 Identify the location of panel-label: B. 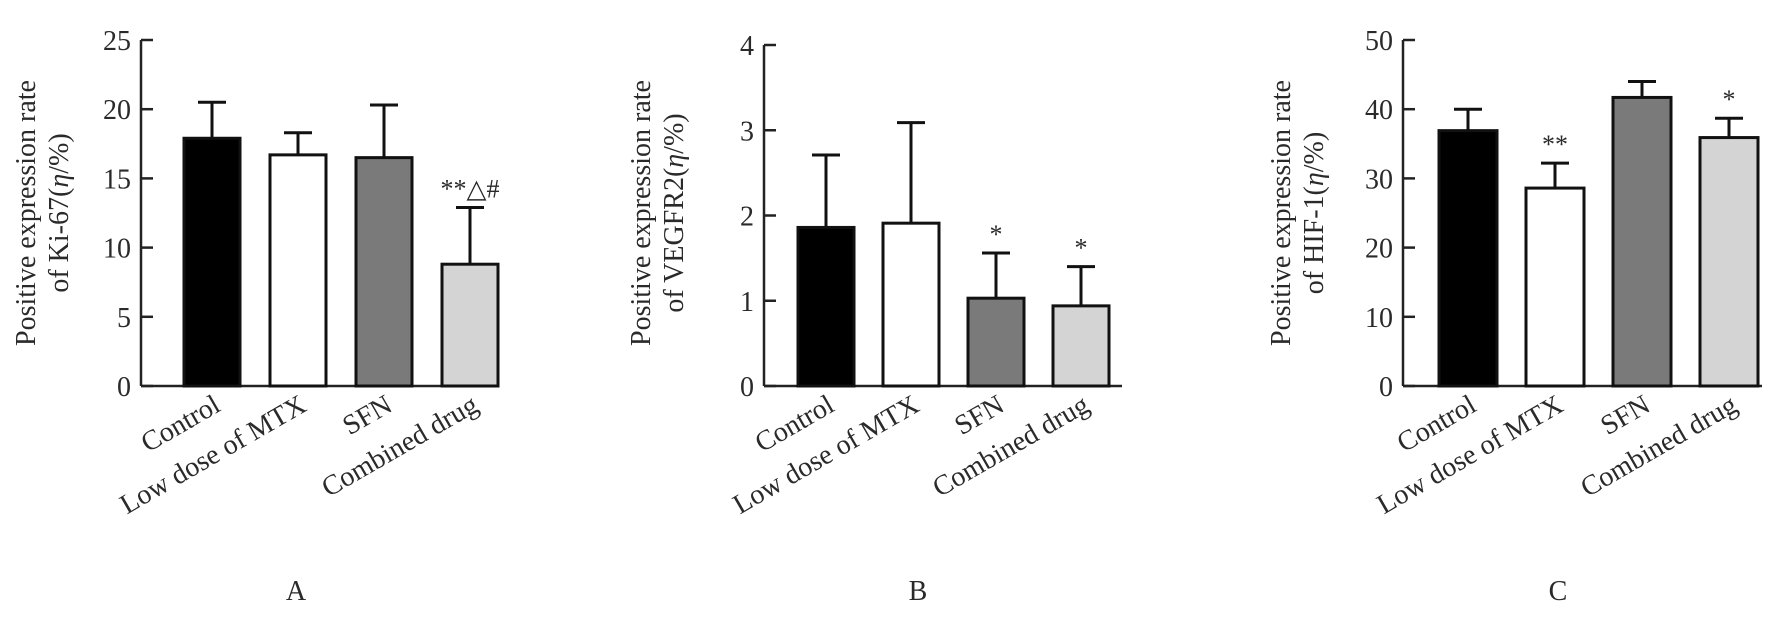
(918, 591).